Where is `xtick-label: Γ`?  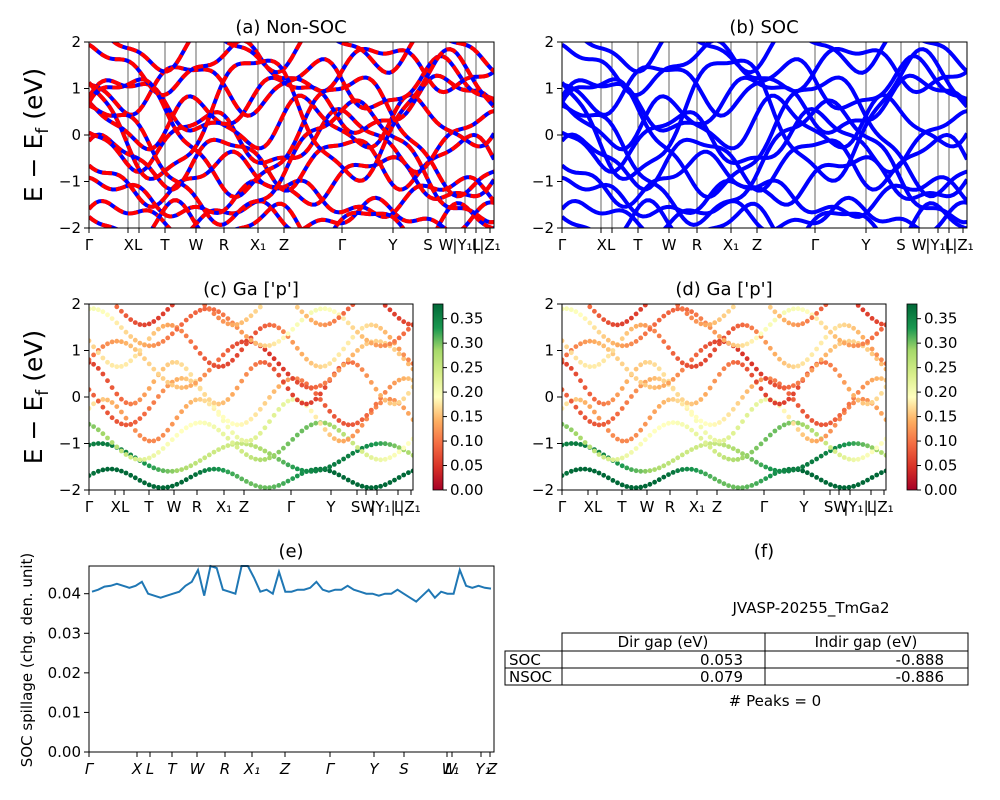 xtick-label: Γ is located at coordinates (291, 507).